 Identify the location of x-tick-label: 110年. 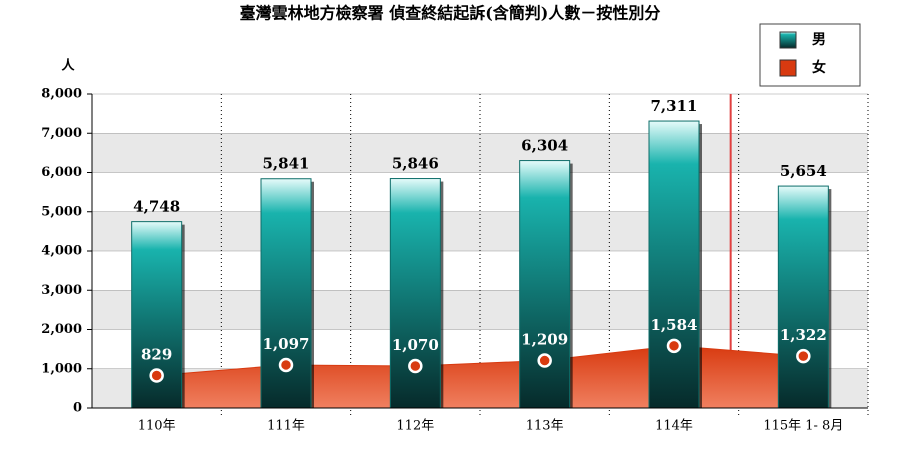
(157, 426).